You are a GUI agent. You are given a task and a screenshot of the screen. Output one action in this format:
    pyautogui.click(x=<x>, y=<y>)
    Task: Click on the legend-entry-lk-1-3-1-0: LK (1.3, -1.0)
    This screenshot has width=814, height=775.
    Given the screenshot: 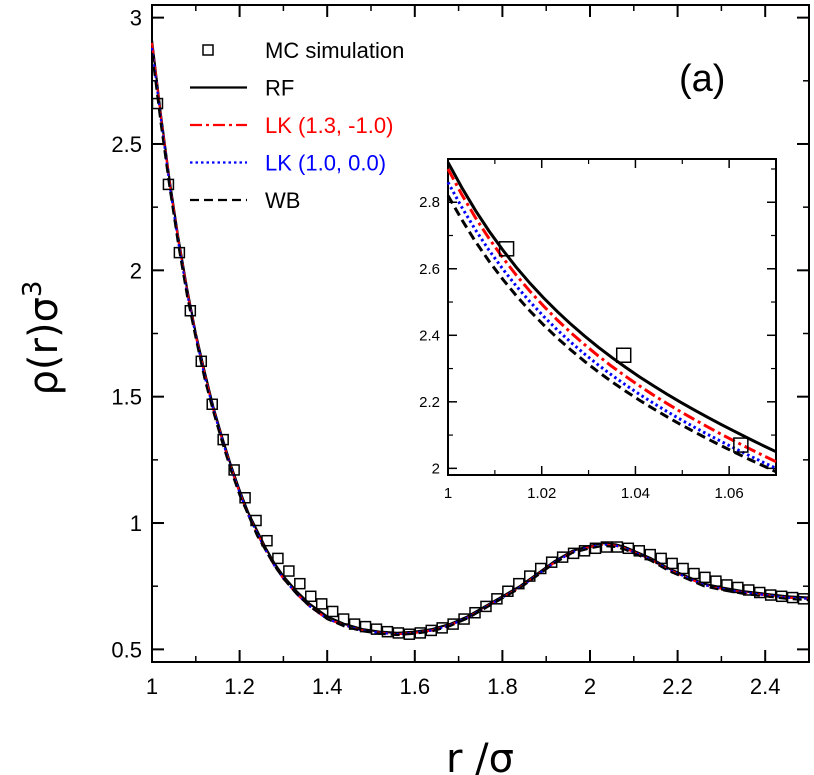 What is the action you would take?
    pyautogui.click(x=291, y=125)
    